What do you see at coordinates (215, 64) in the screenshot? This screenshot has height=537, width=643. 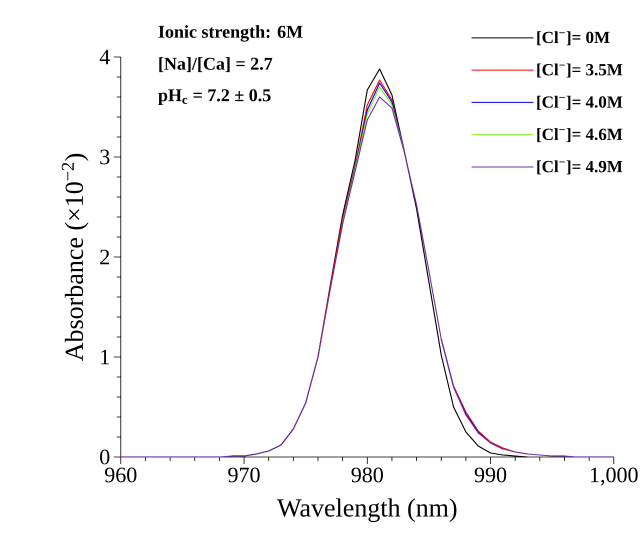 I see `annotation: [Na]/[Ca] = 2.7` at bounding box center [215, 64].